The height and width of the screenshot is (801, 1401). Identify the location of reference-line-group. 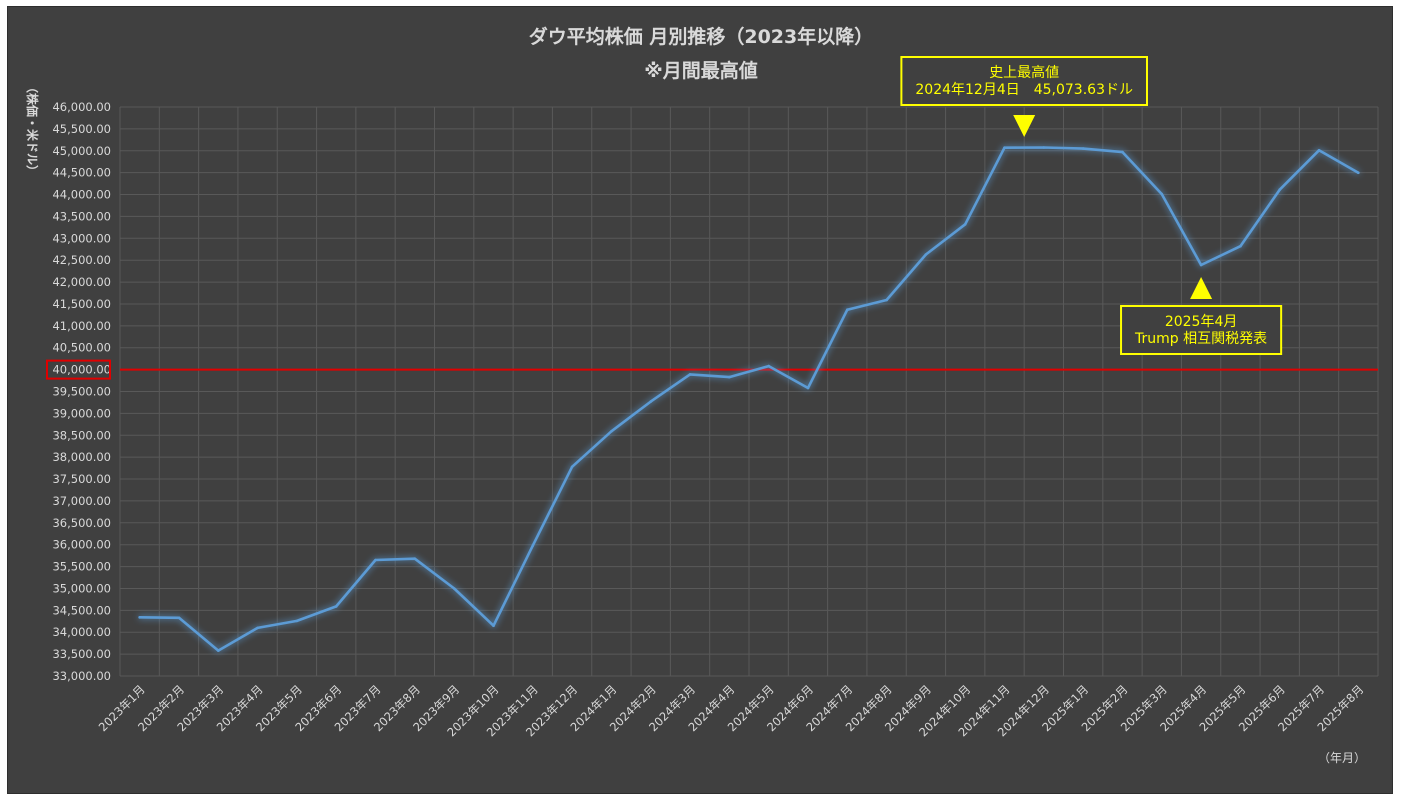
(712, 369).